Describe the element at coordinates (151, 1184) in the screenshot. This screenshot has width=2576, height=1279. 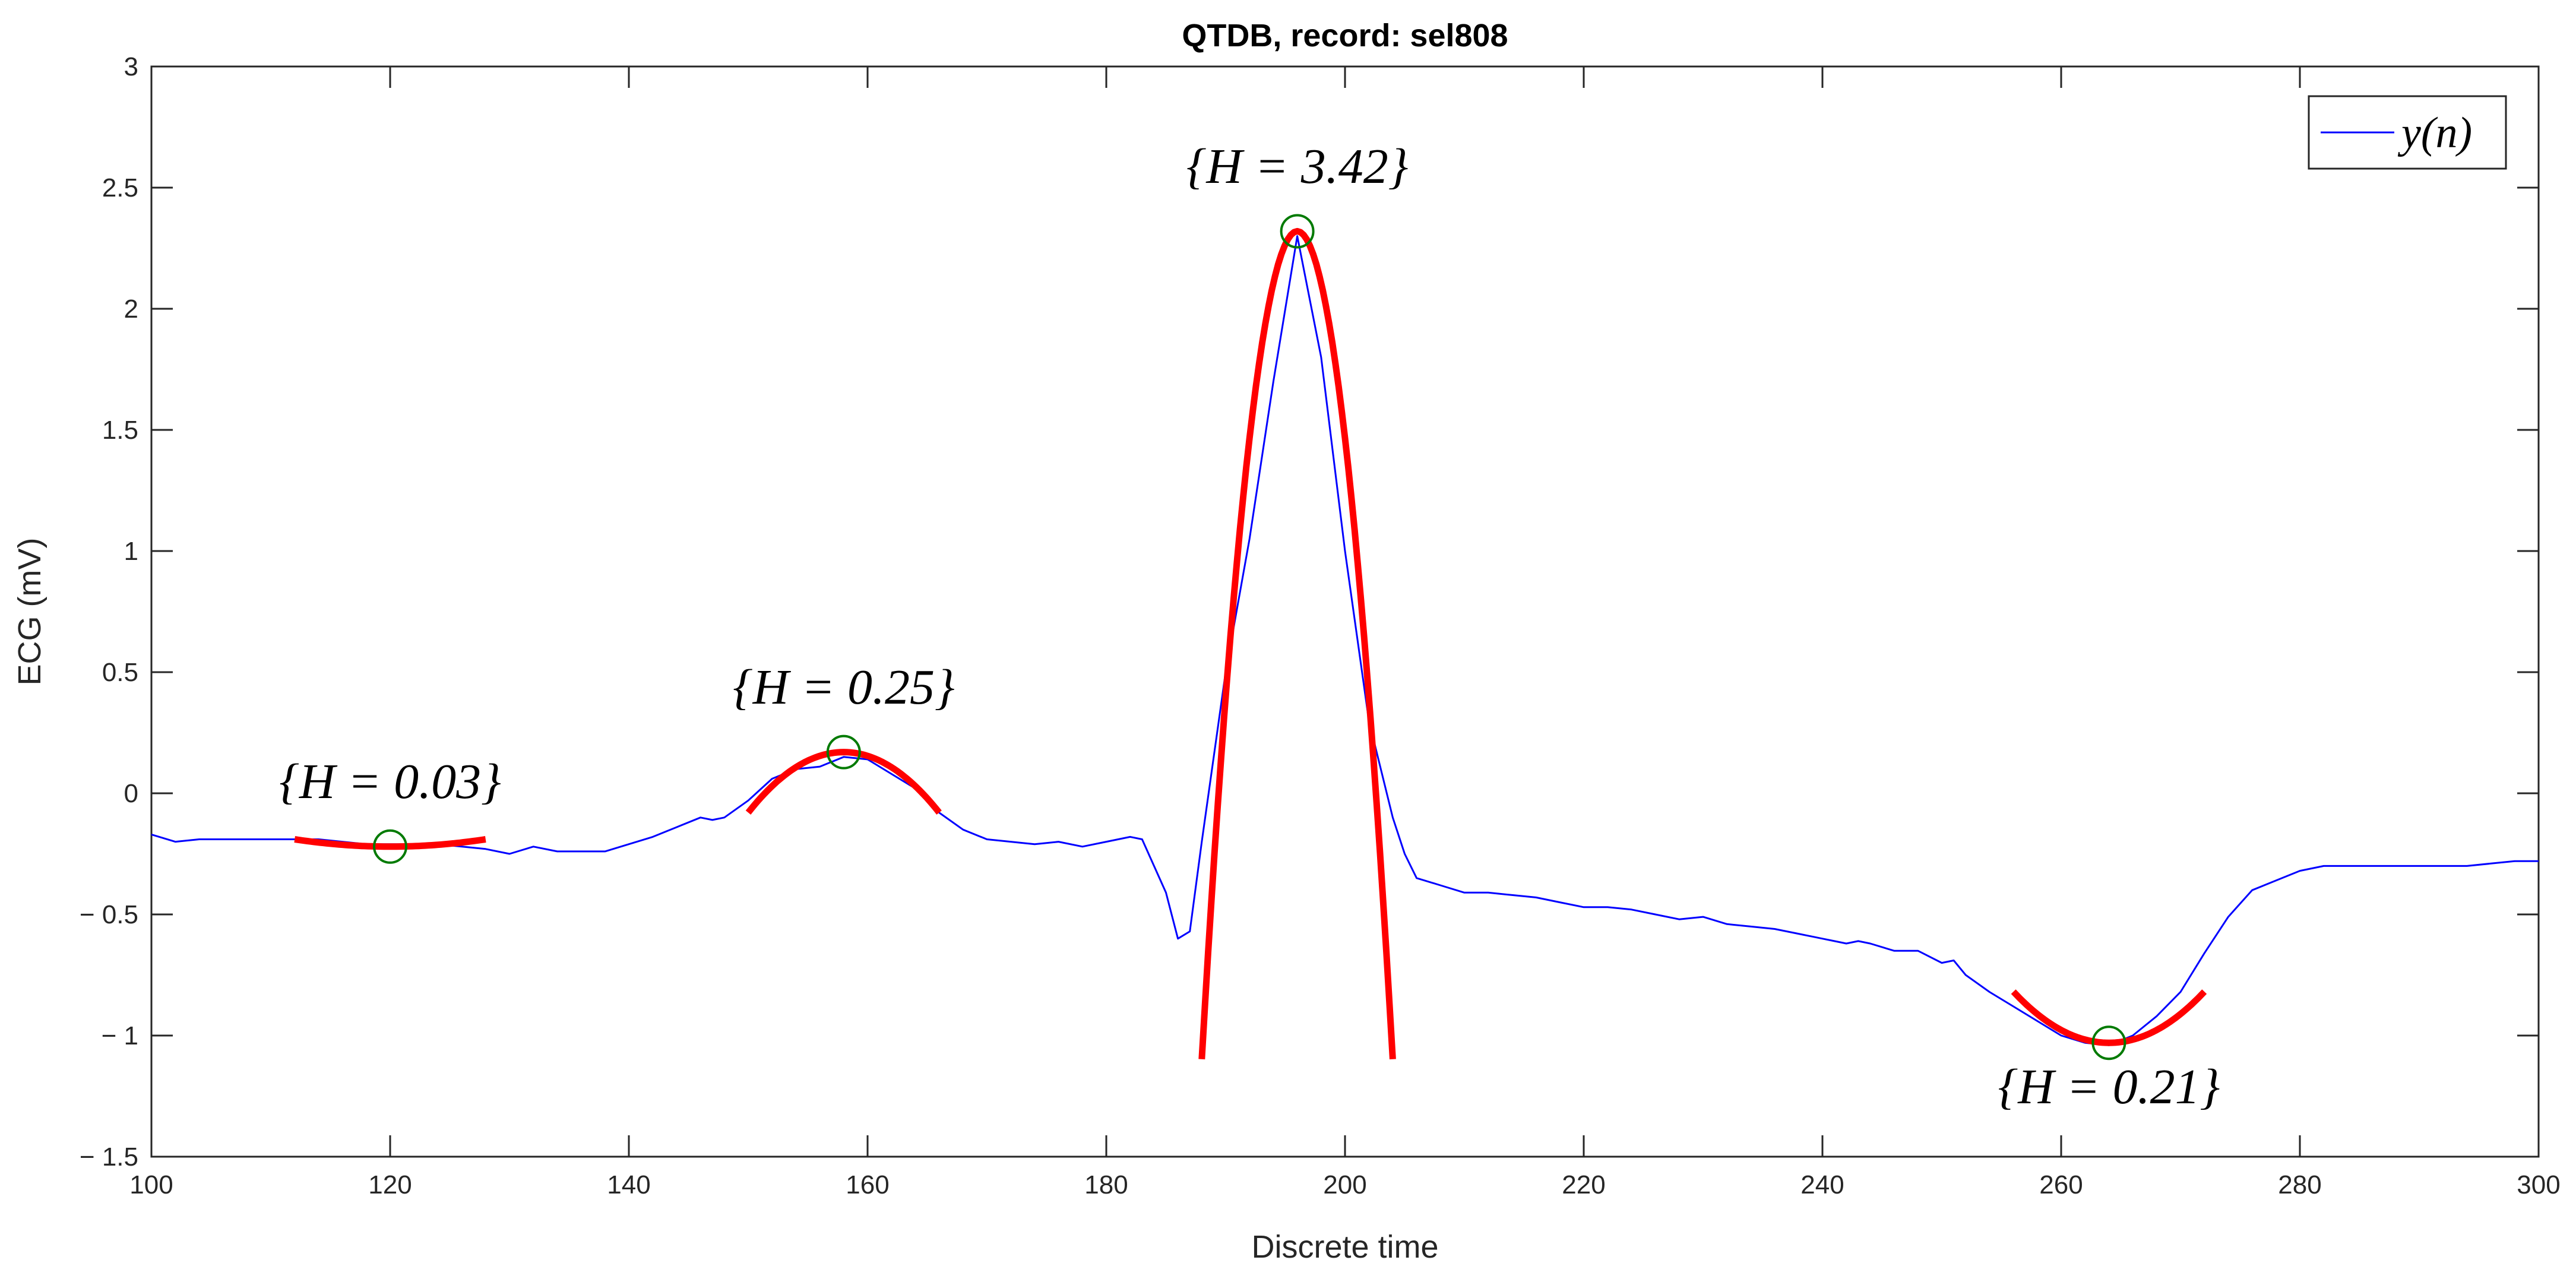
I see `x-tick-label: 100` at that location.